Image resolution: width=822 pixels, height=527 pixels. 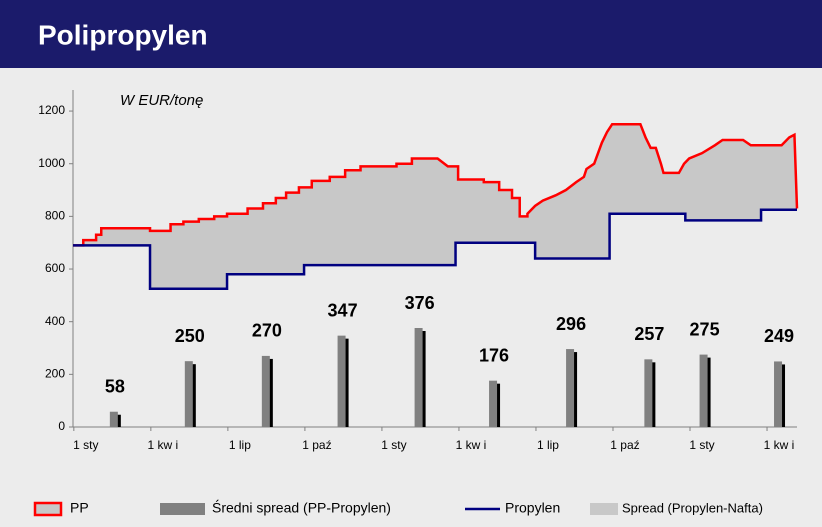 What do you see at coordinates (649, 334) in the screenshot?
I see `bar-value-label: 257` at bounding box center [649, 334].